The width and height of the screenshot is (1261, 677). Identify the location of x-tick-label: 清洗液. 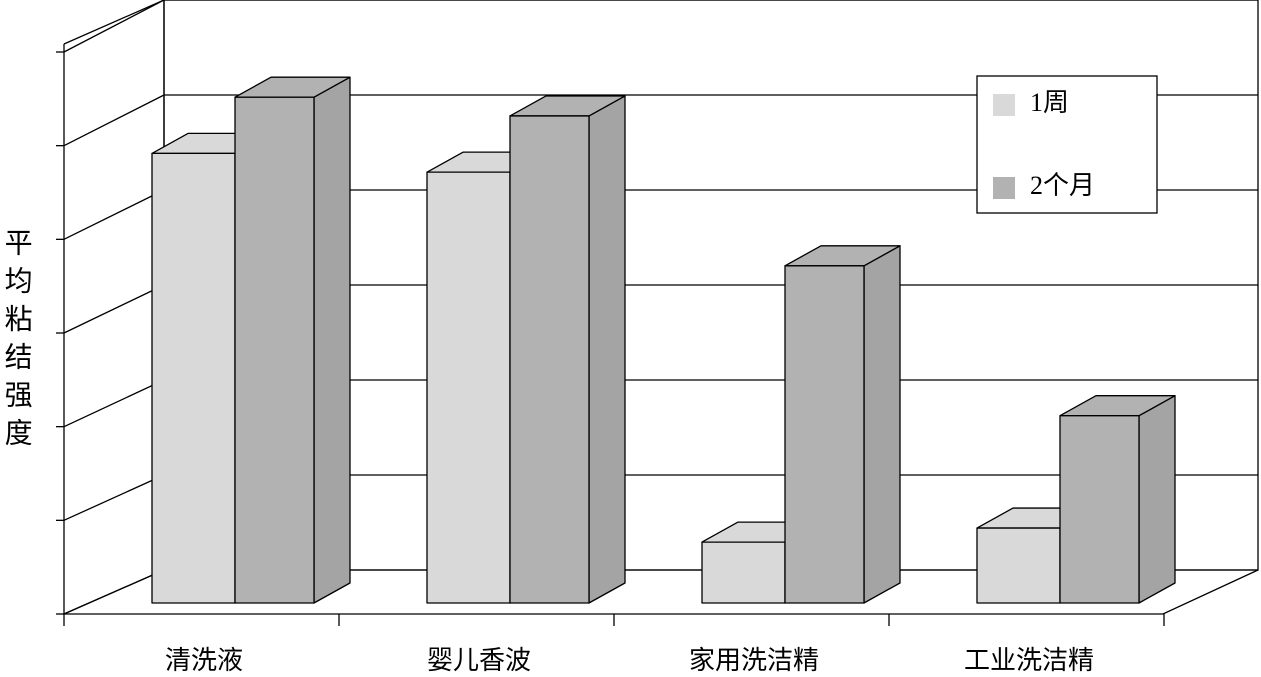
(204, 660).